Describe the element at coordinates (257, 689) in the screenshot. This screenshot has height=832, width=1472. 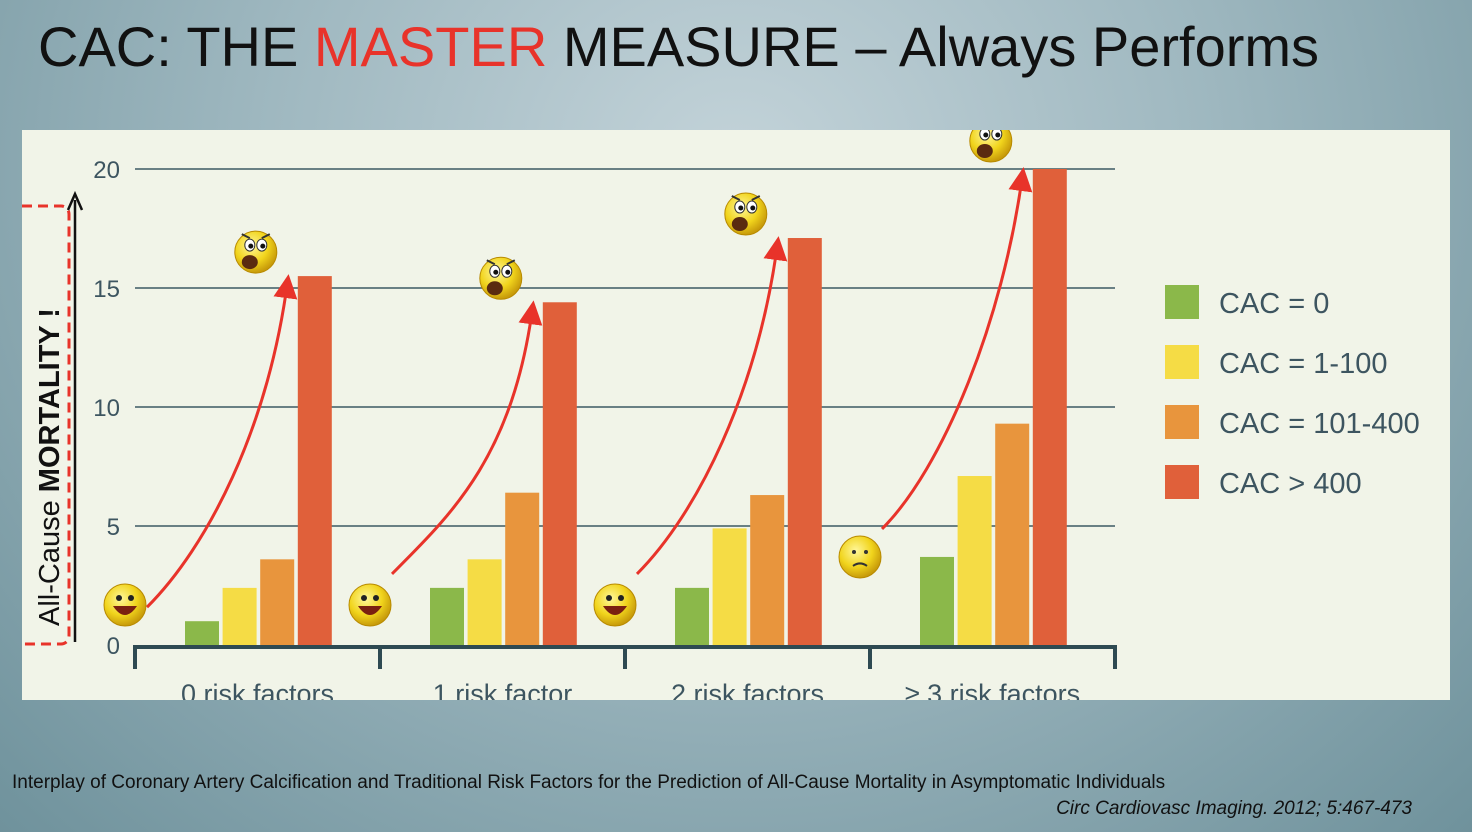
I see `x-tick-label: 0 risk factors` at that location.